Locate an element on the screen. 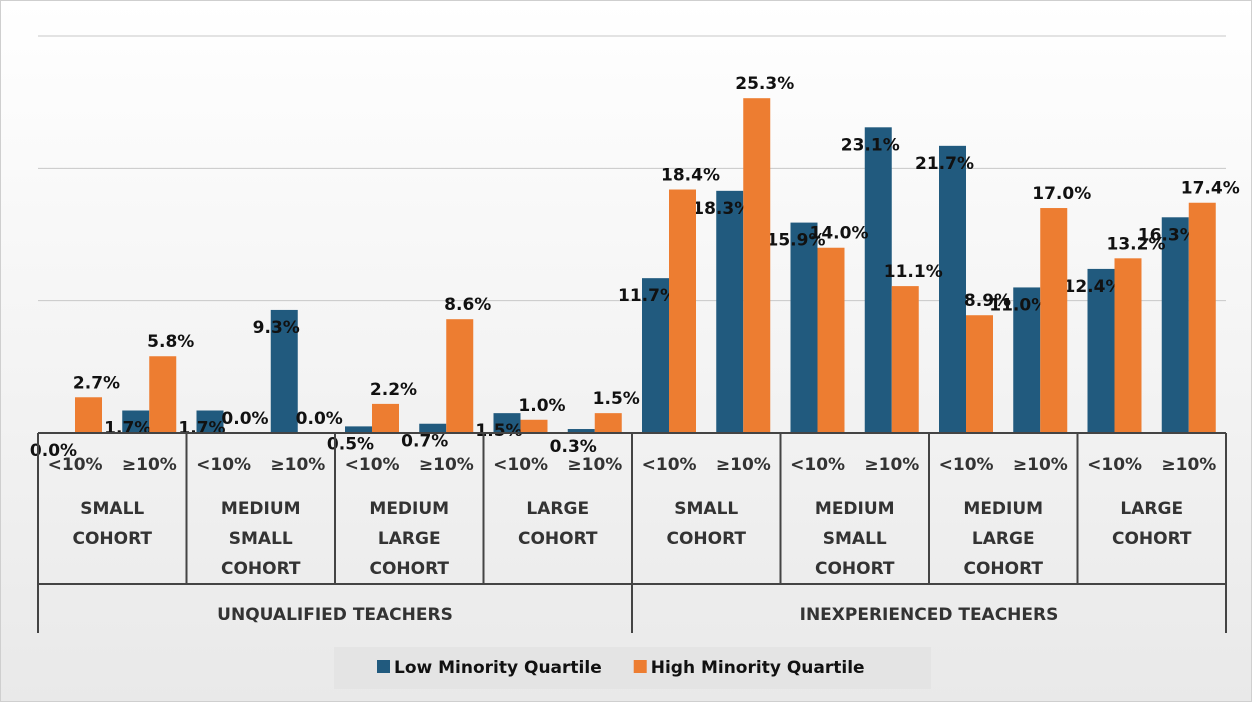 The image size is (1252, 702). data-label: 0.7% is located at coordinates (424, 442).